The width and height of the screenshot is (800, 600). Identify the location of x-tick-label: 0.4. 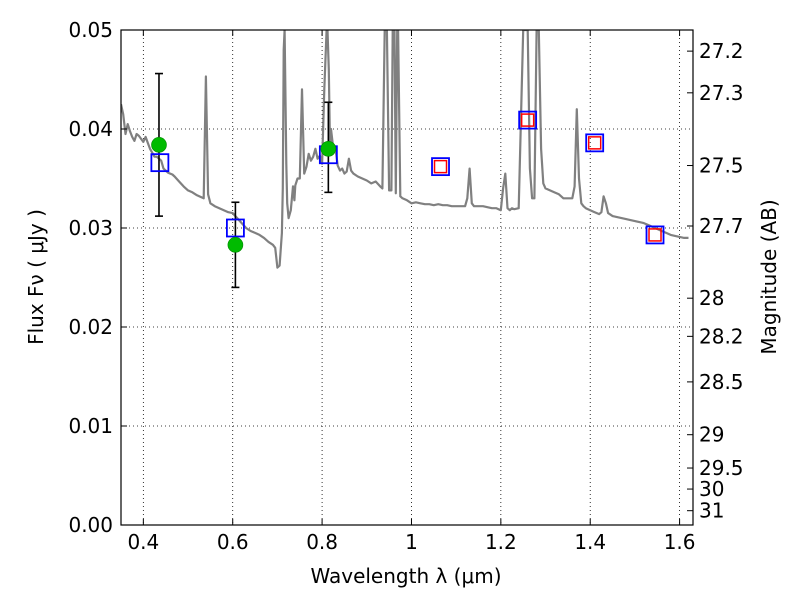
(143, 542).